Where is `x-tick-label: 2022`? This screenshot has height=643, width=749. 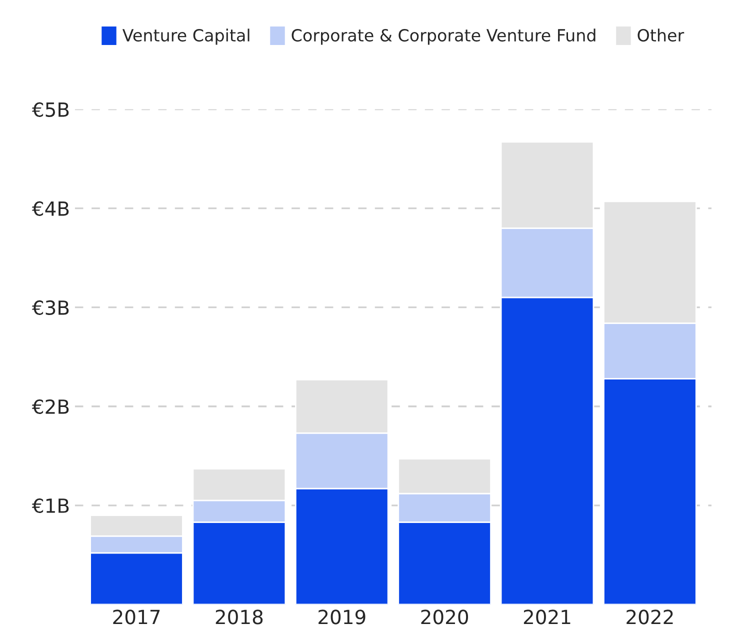
x-tick-label: 2022 is located at coordinates (649, 617).